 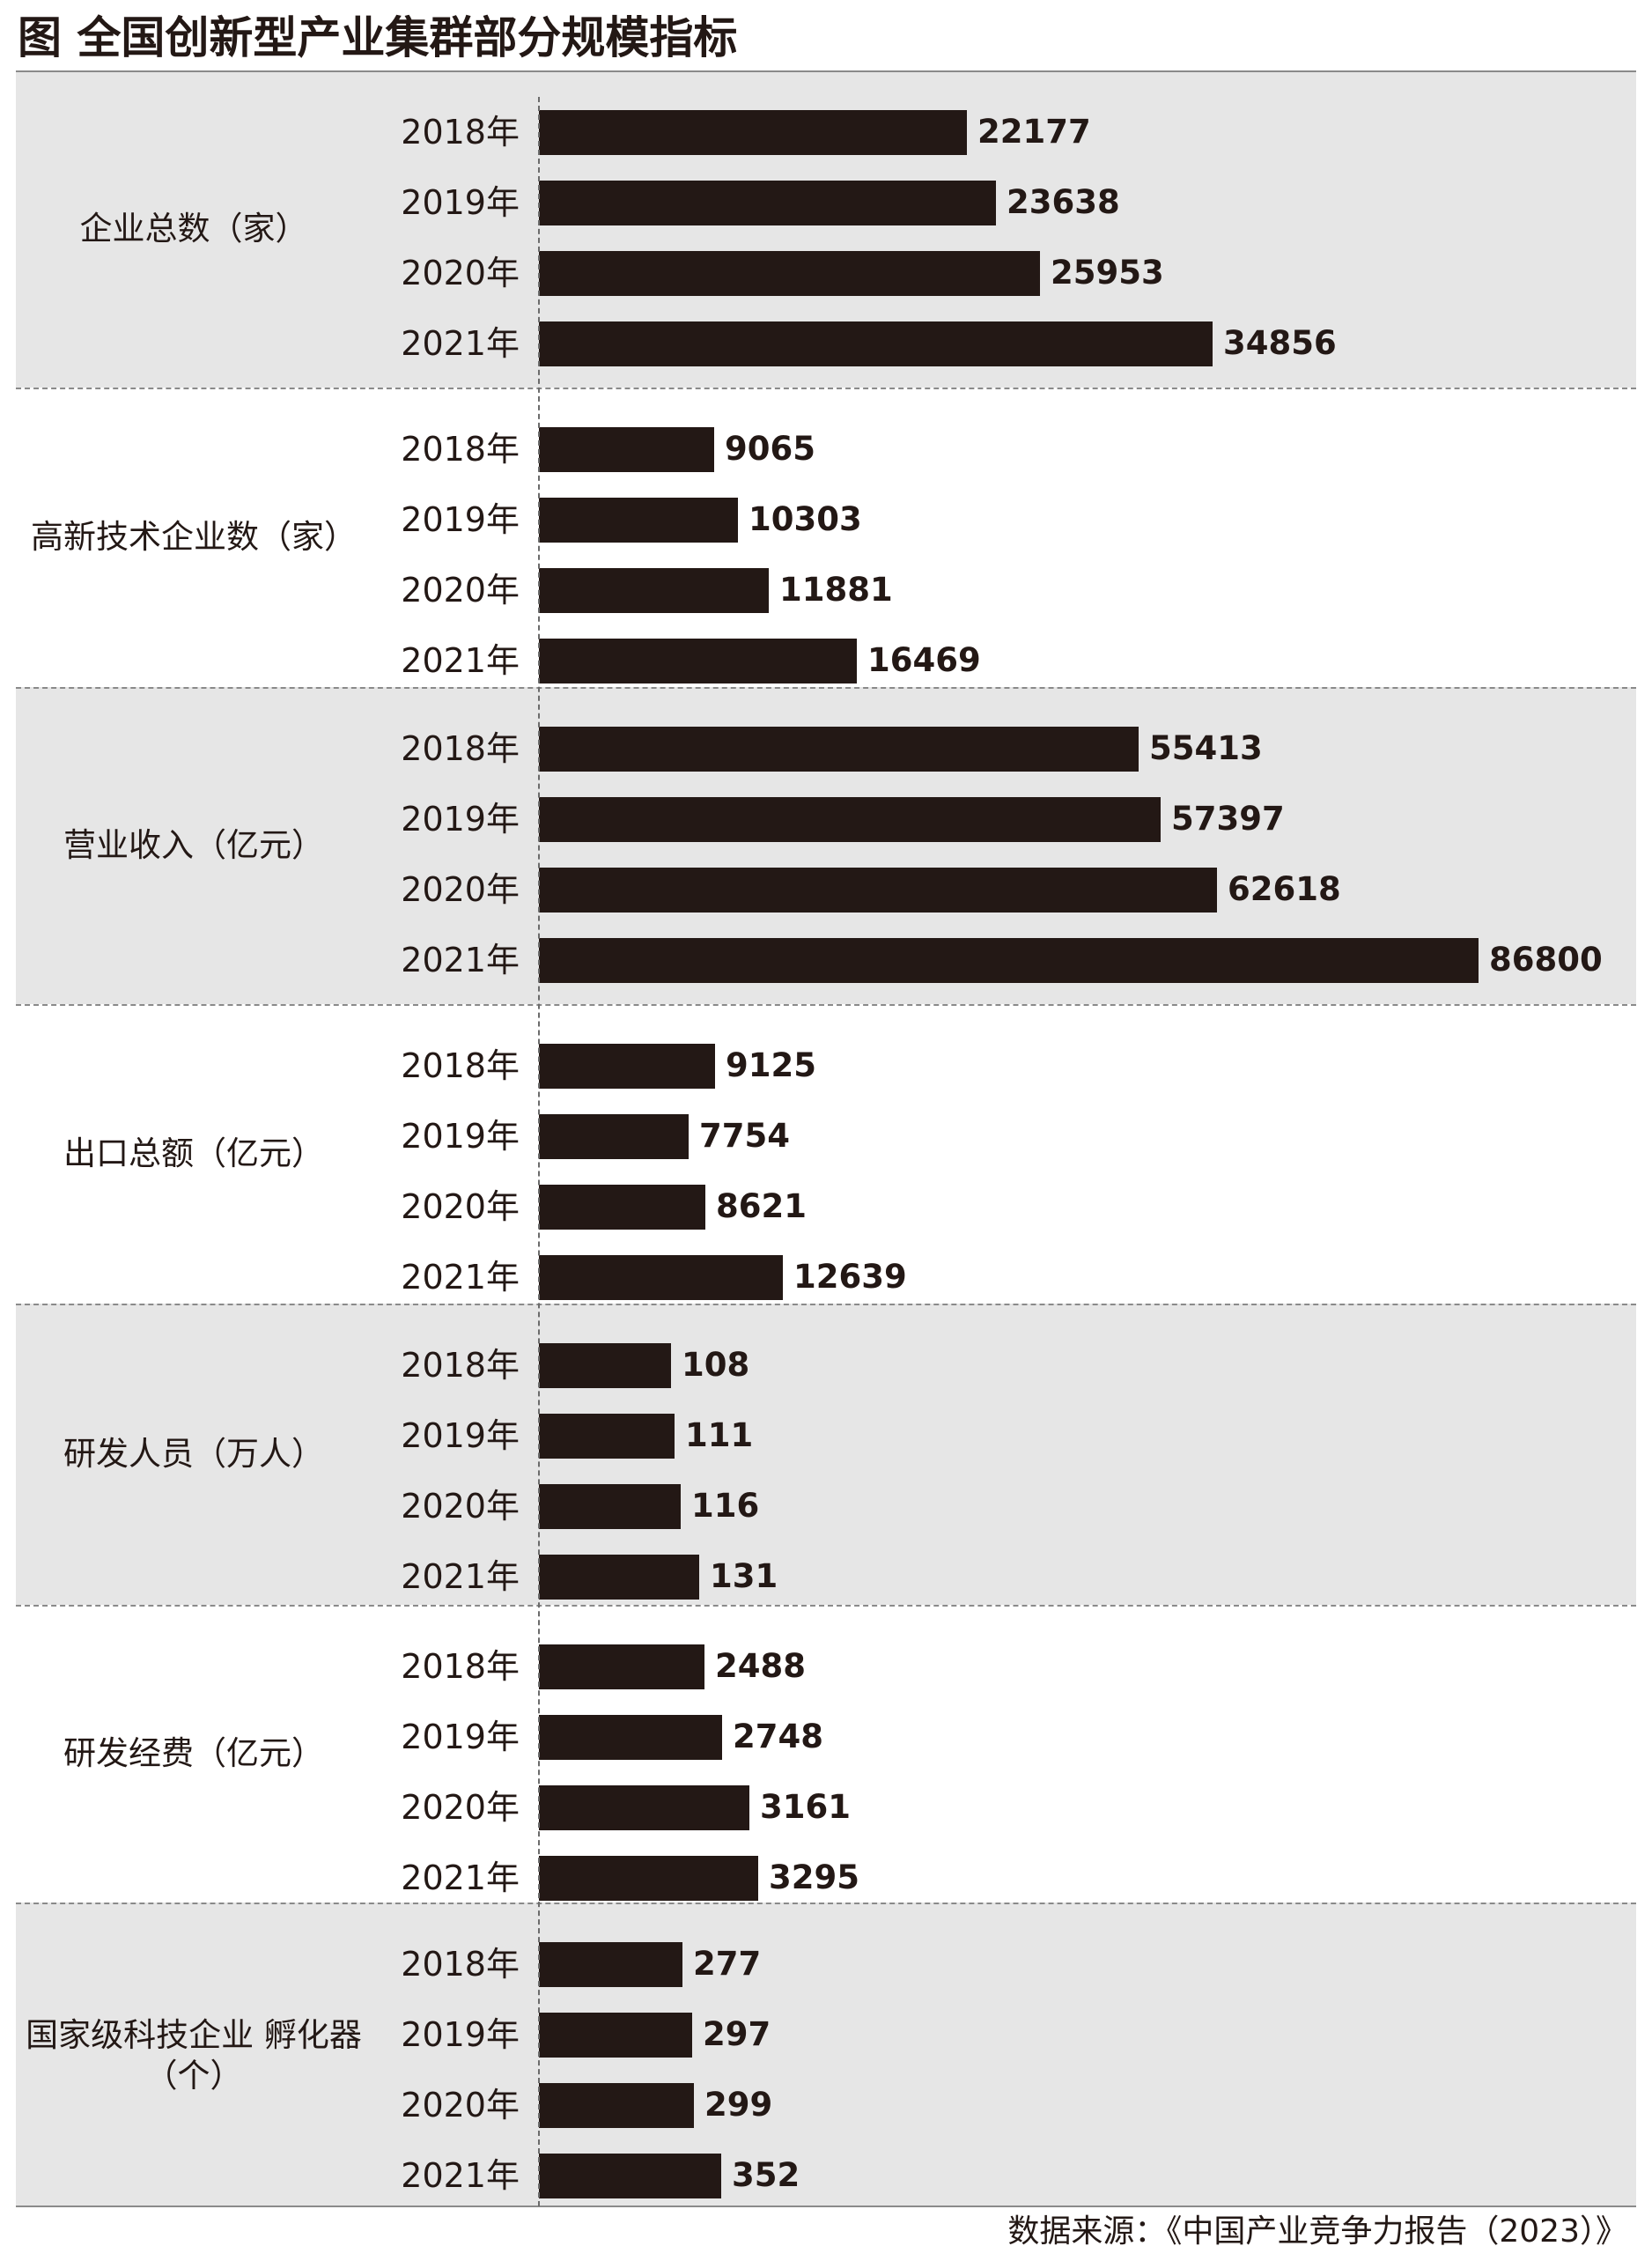 I want to click on value-label: 277, so click(x=727, y=1964).